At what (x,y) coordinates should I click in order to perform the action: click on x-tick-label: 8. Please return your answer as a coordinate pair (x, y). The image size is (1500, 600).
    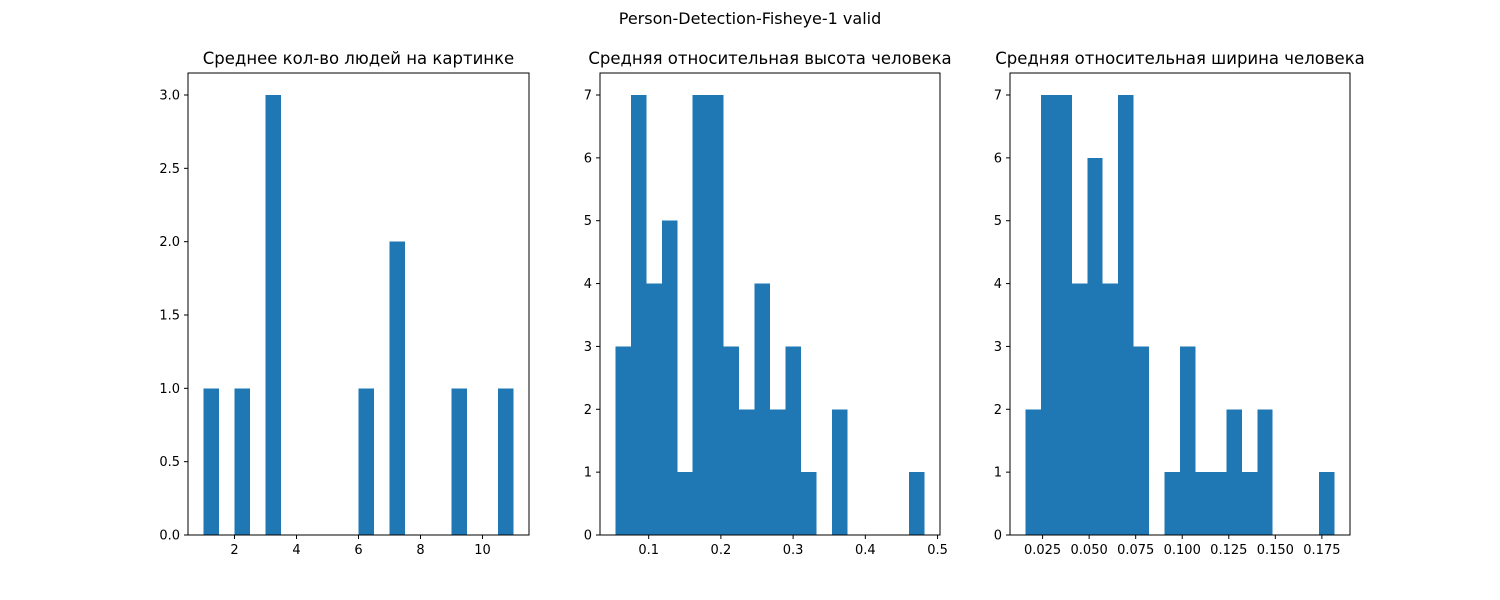
    Looking at the image, I should click on (420, 550).